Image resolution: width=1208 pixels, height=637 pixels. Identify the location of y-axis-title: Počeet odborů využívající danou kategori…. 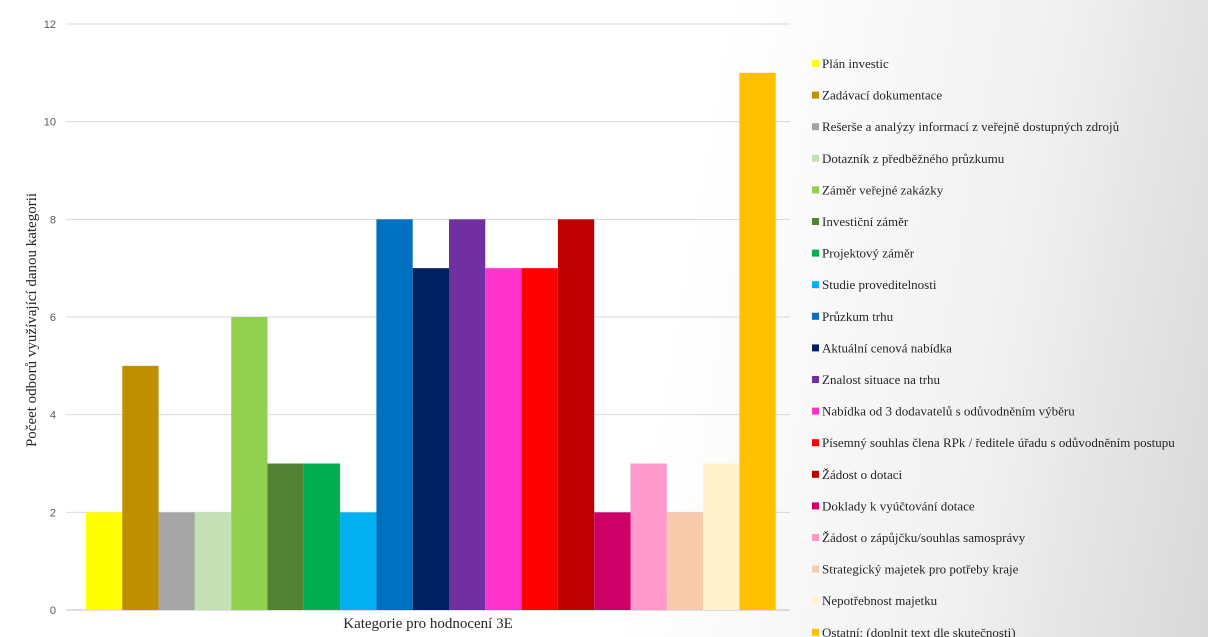
(32, 320).